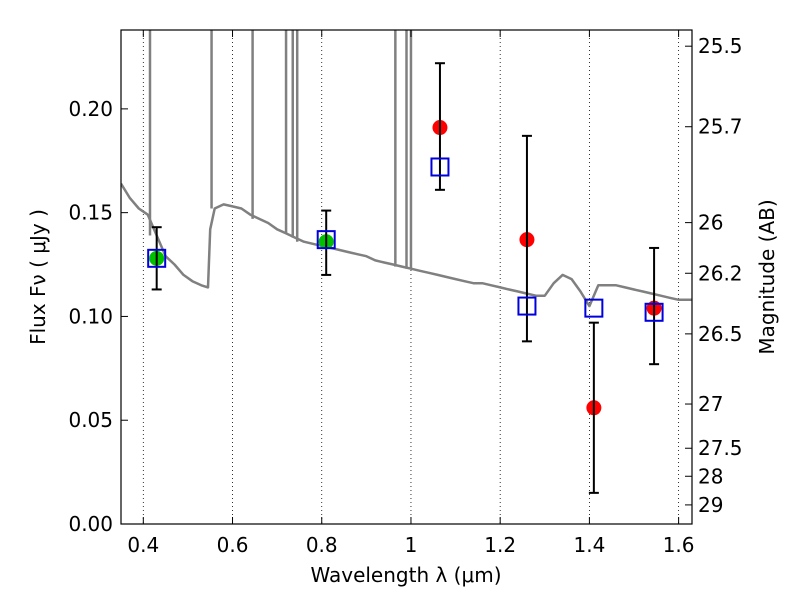 This screenshot has height=600, width=800. Describe the element at coordinates (679, 545) in the screenshot. I see `x-tick-label: 1.6` at that location.